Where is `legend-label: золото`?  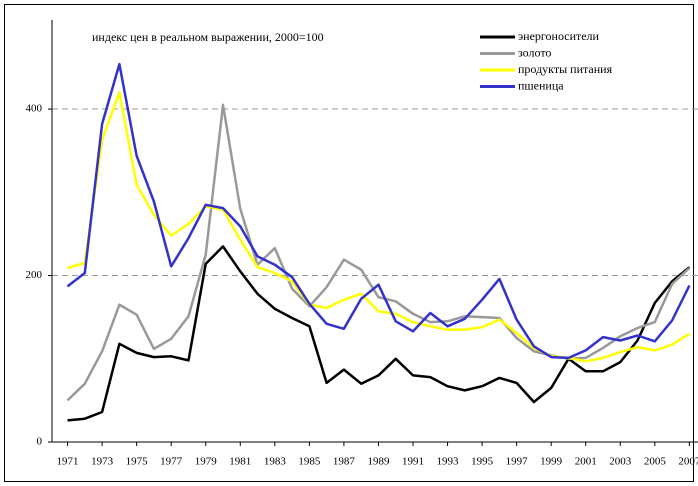
legend-label: золото is located at coordinates (534, 52).